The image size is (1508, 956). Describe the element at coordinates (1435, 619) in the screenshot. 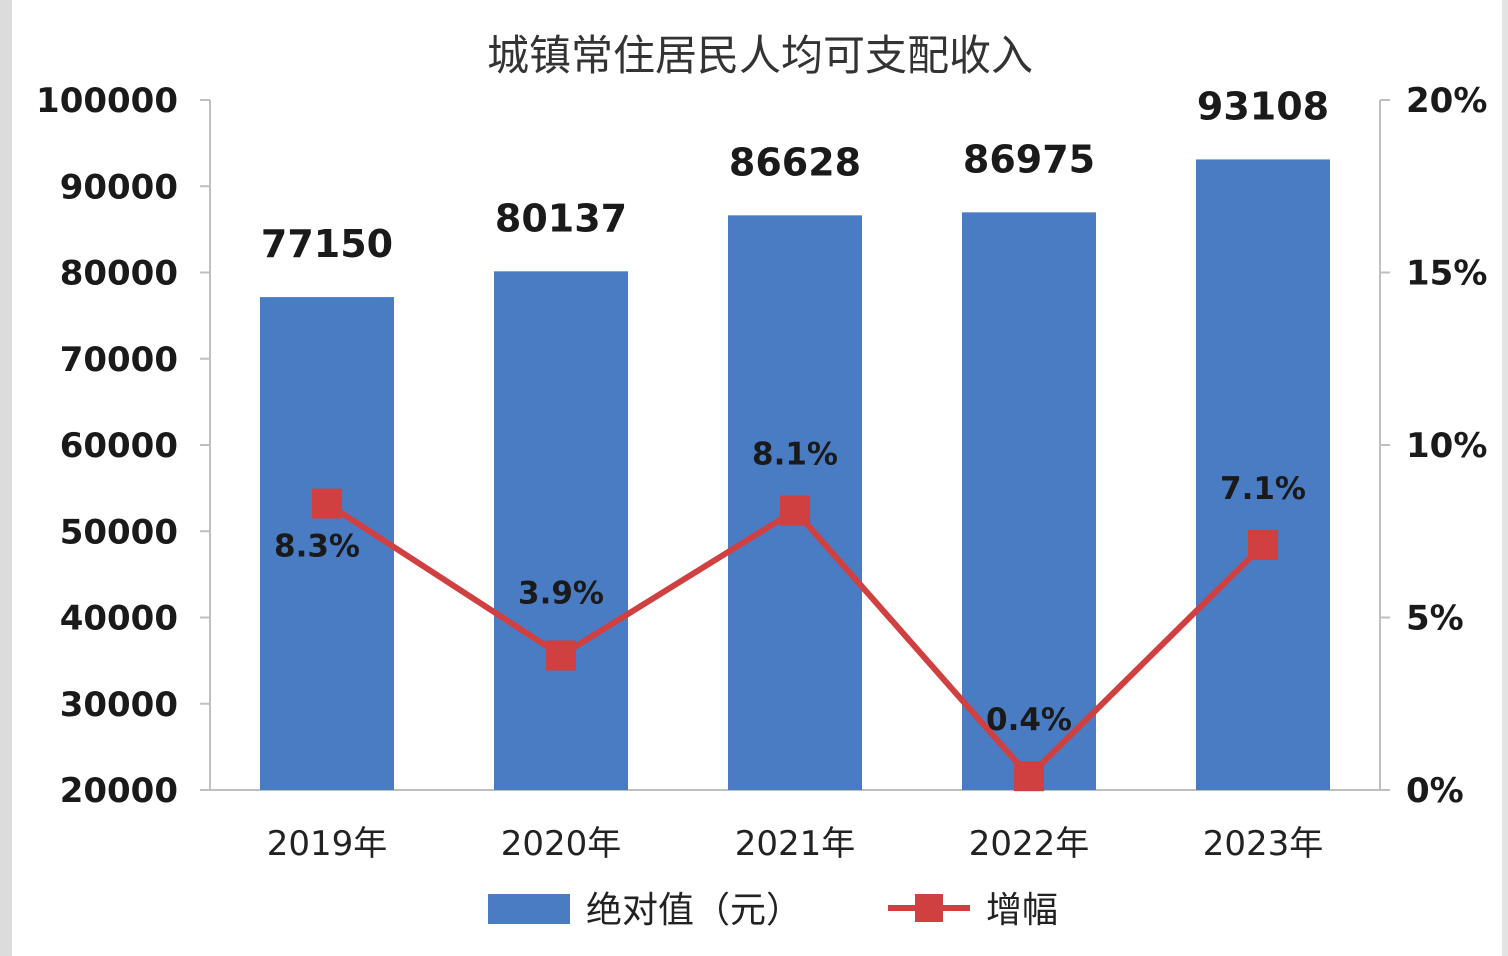

I see `right-tick-label: 5%` at that location.